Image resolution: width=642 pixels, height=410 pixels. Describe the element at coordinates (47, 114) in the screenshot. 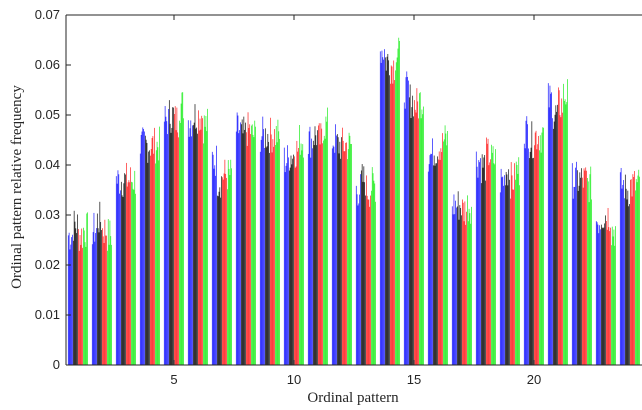

I see `y-tick-label: 0.05` at that location.